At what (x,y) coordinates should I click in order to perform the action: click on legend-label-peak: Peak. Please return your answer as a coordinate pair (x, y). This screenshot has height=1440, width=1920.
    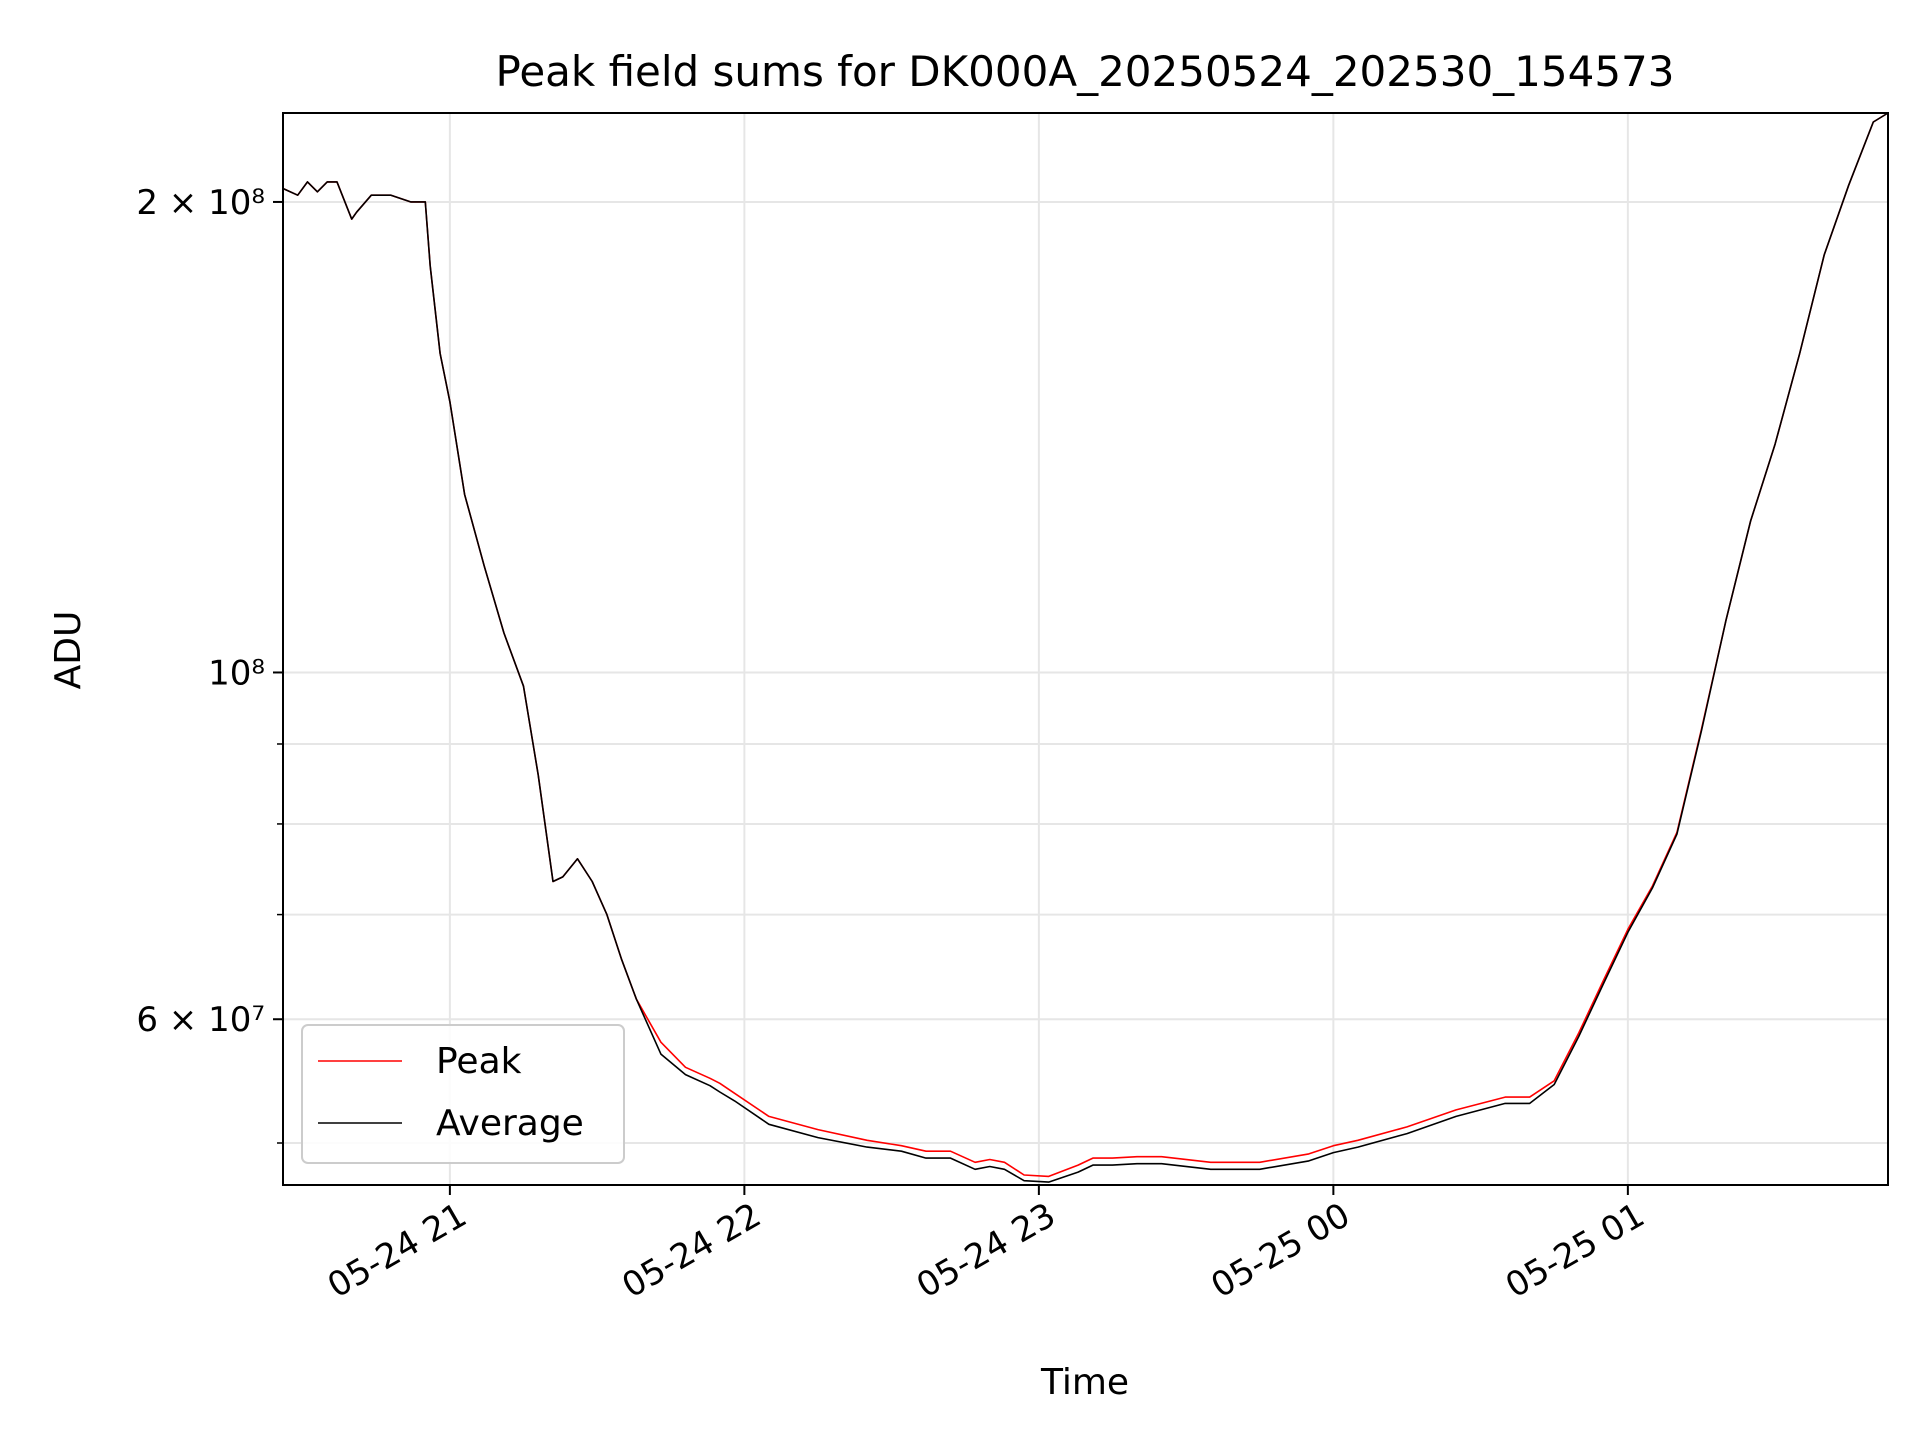
    Looking at the image, I should click on (479, 1061).